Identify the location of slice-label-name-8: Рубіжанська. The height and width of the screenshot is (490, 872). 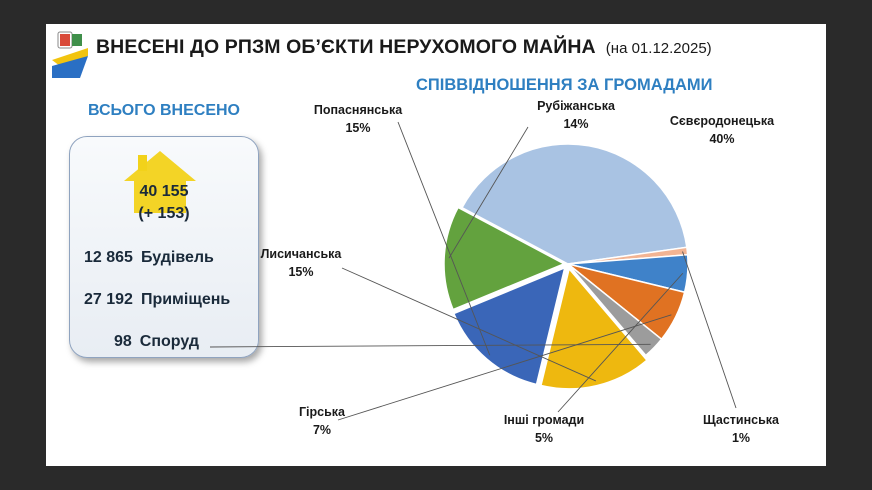
(576, 106).